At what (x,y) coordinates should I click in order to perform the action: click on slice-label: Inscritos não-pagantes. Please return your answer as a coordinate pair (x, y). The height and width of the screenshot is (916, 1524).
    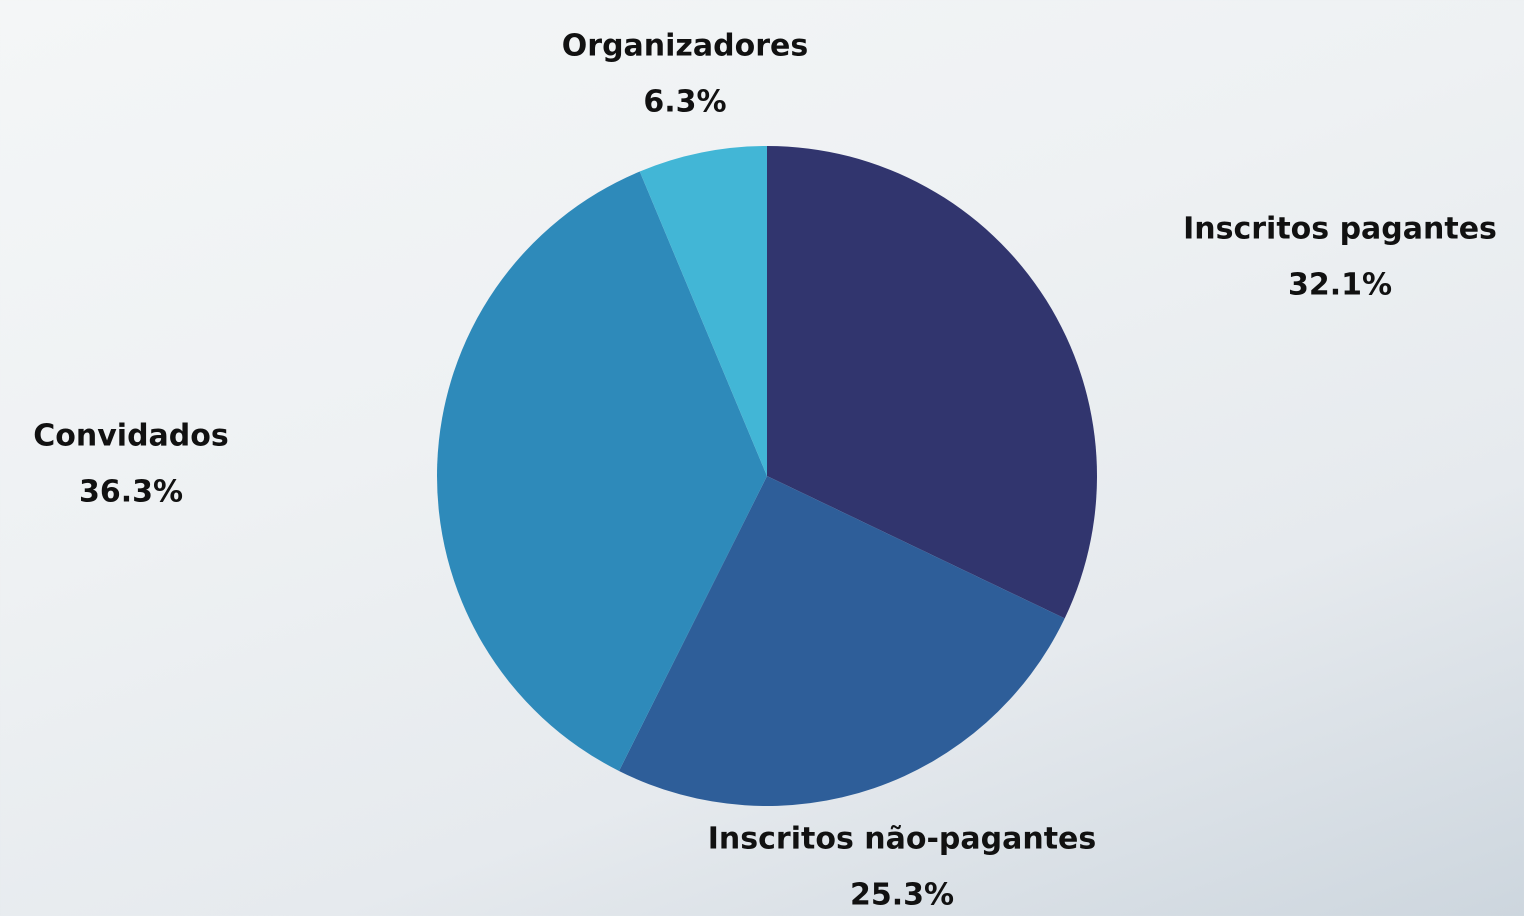
    Looking at the image, I should click on (902, 839).